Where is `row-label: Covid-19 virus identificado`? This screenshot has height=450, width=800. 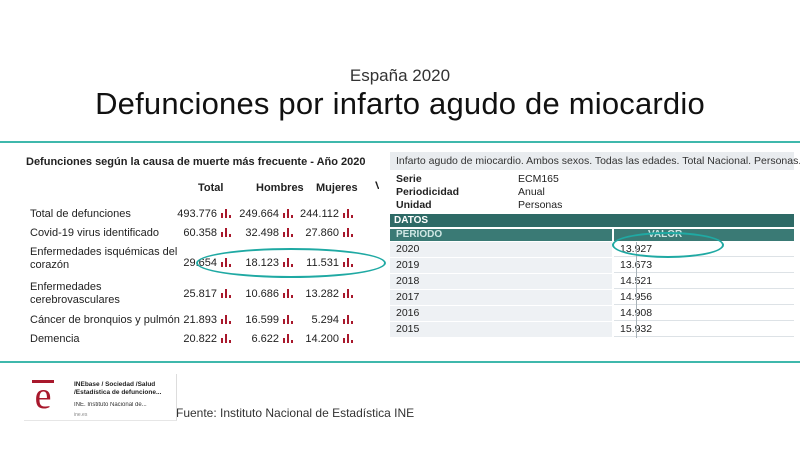 row-label: Covid-19 virus identificado is located at coordinates (95, 233).